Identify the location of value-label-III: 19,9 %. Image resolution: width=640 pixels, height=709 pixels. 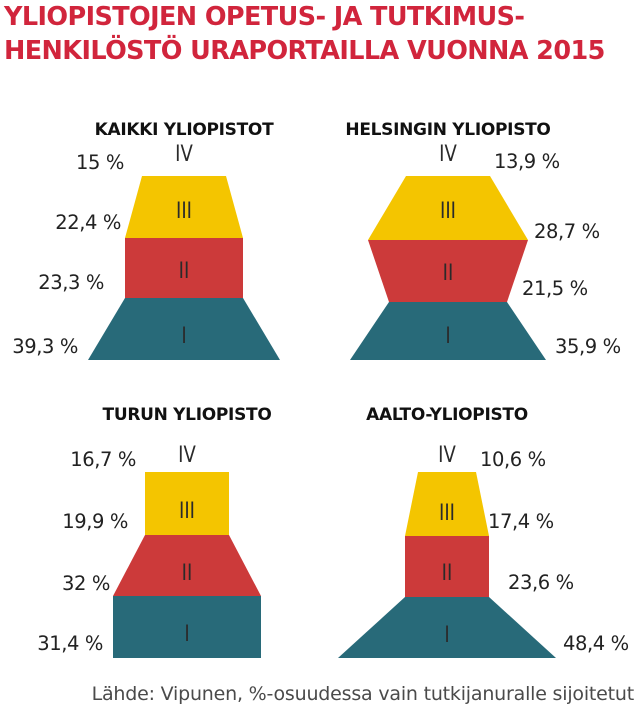
(95, 521).